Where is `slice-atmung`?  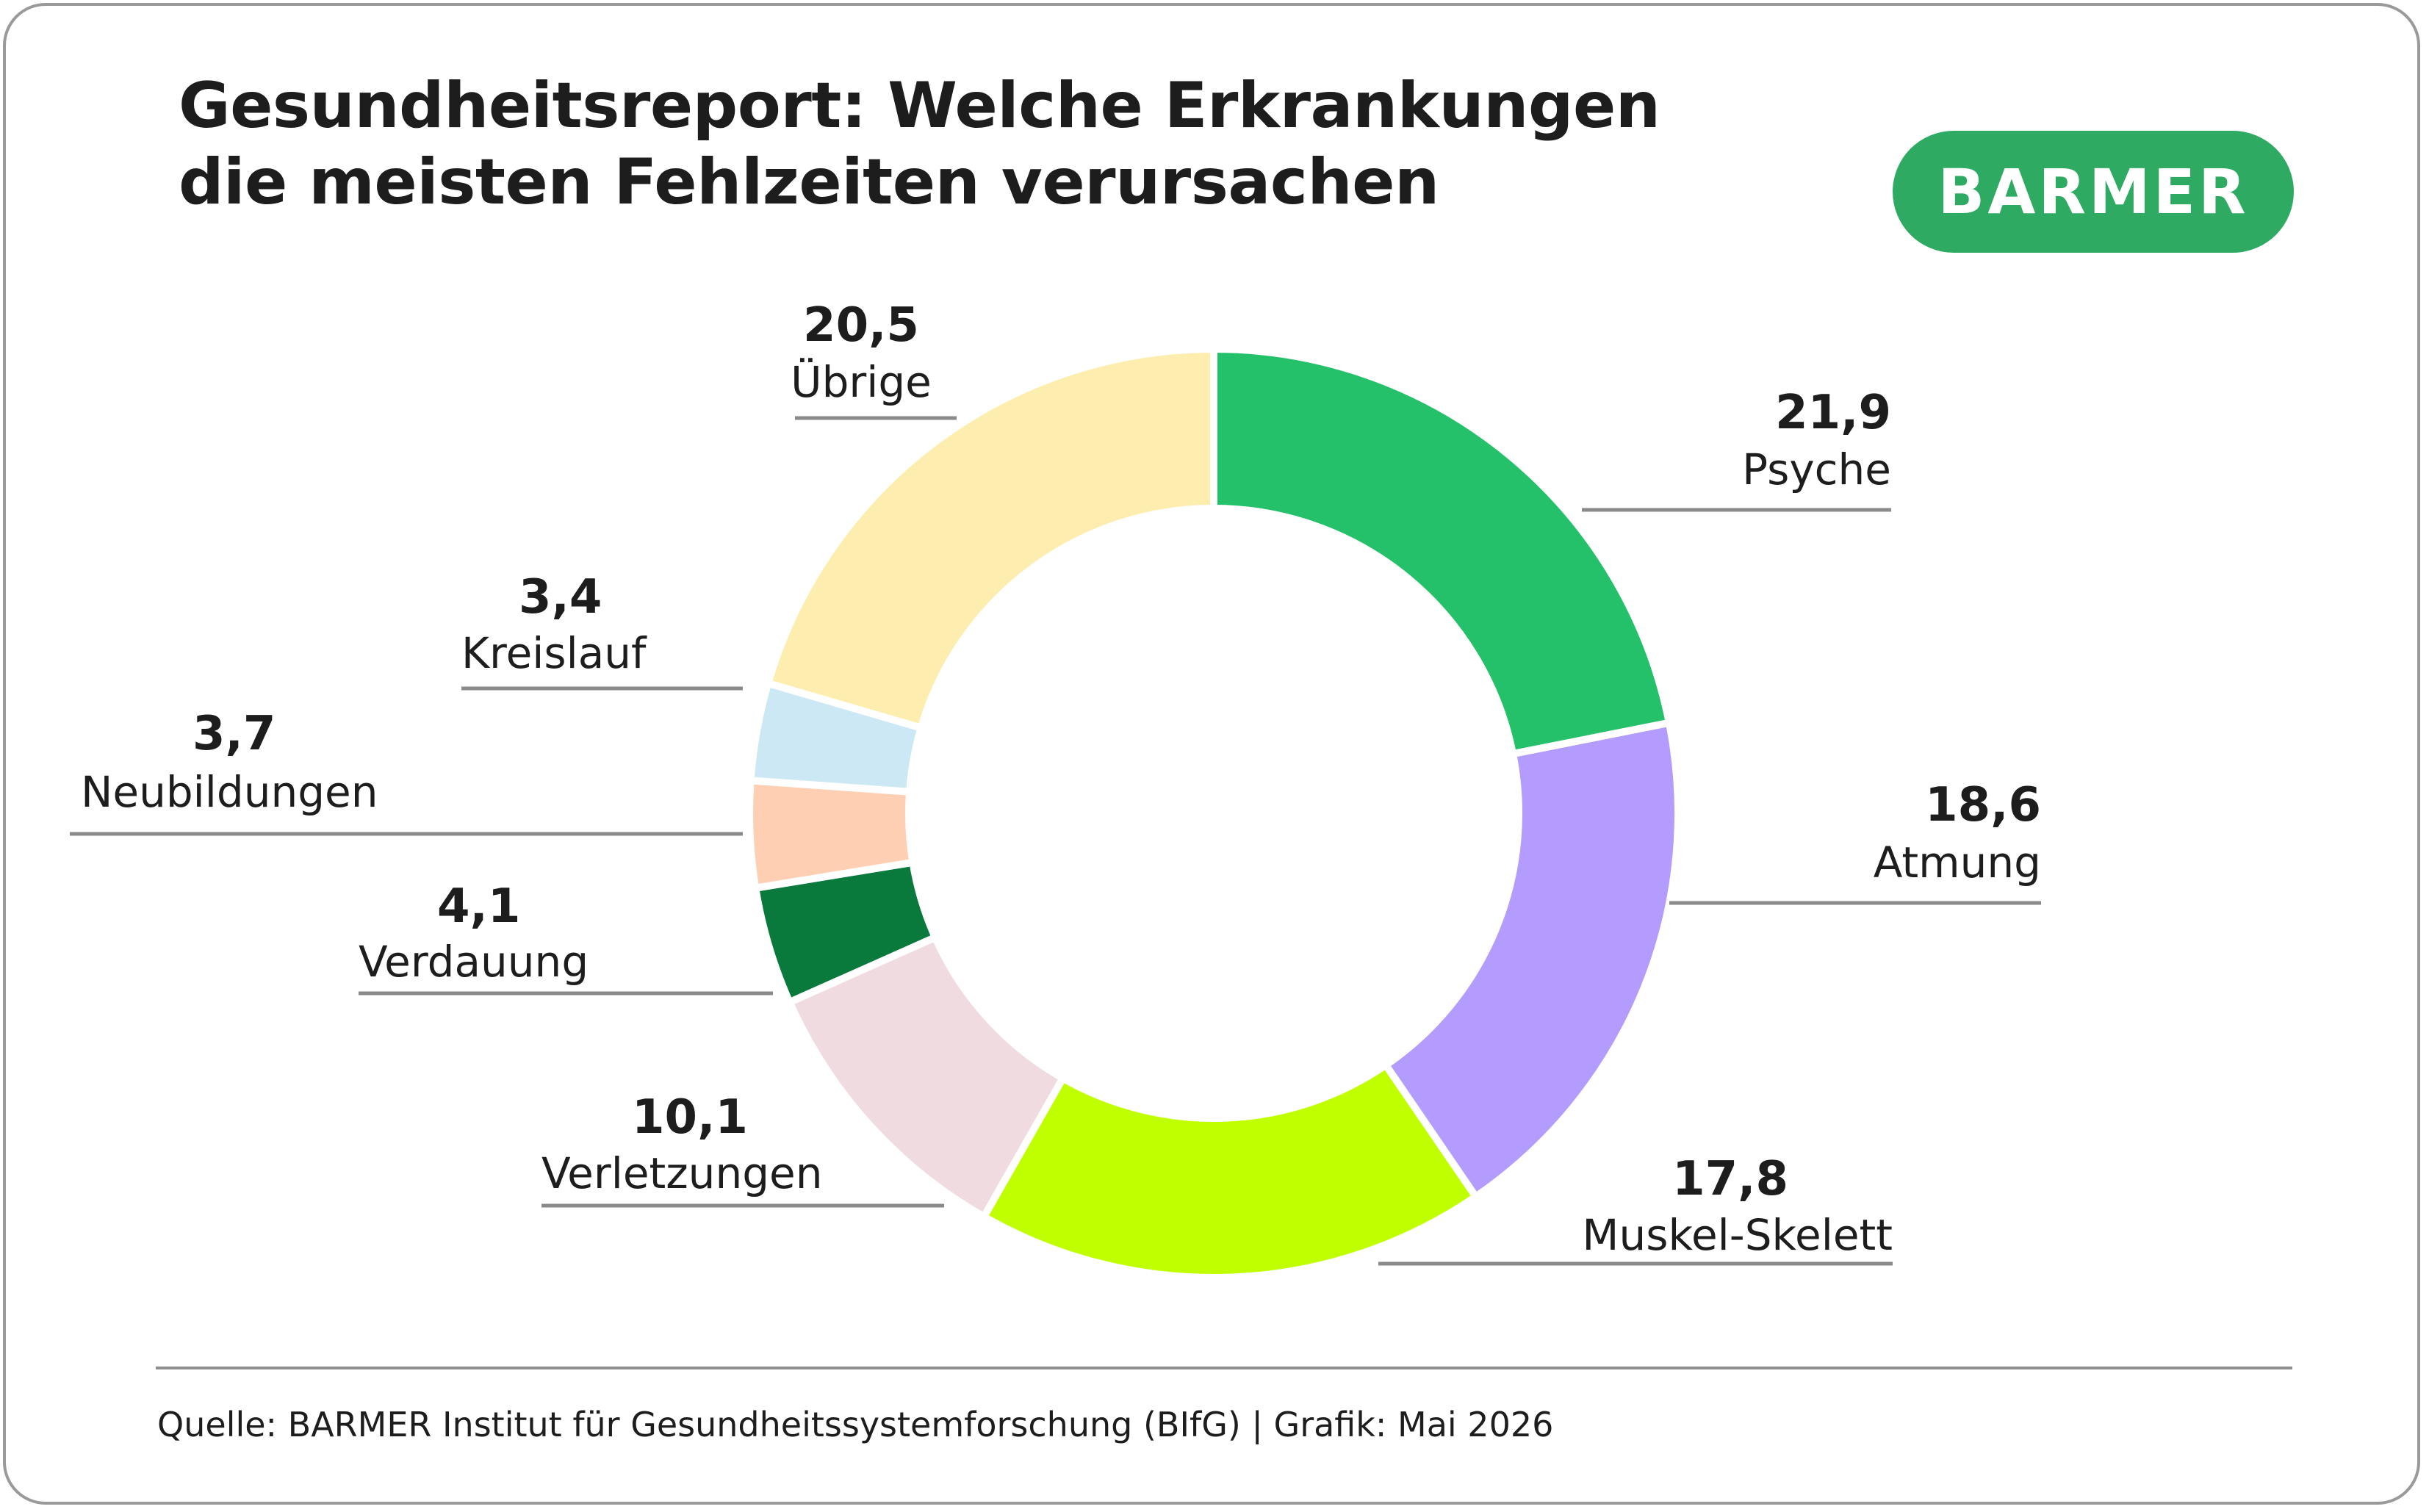
slice-atmung is located at coordinates (1532, 960).